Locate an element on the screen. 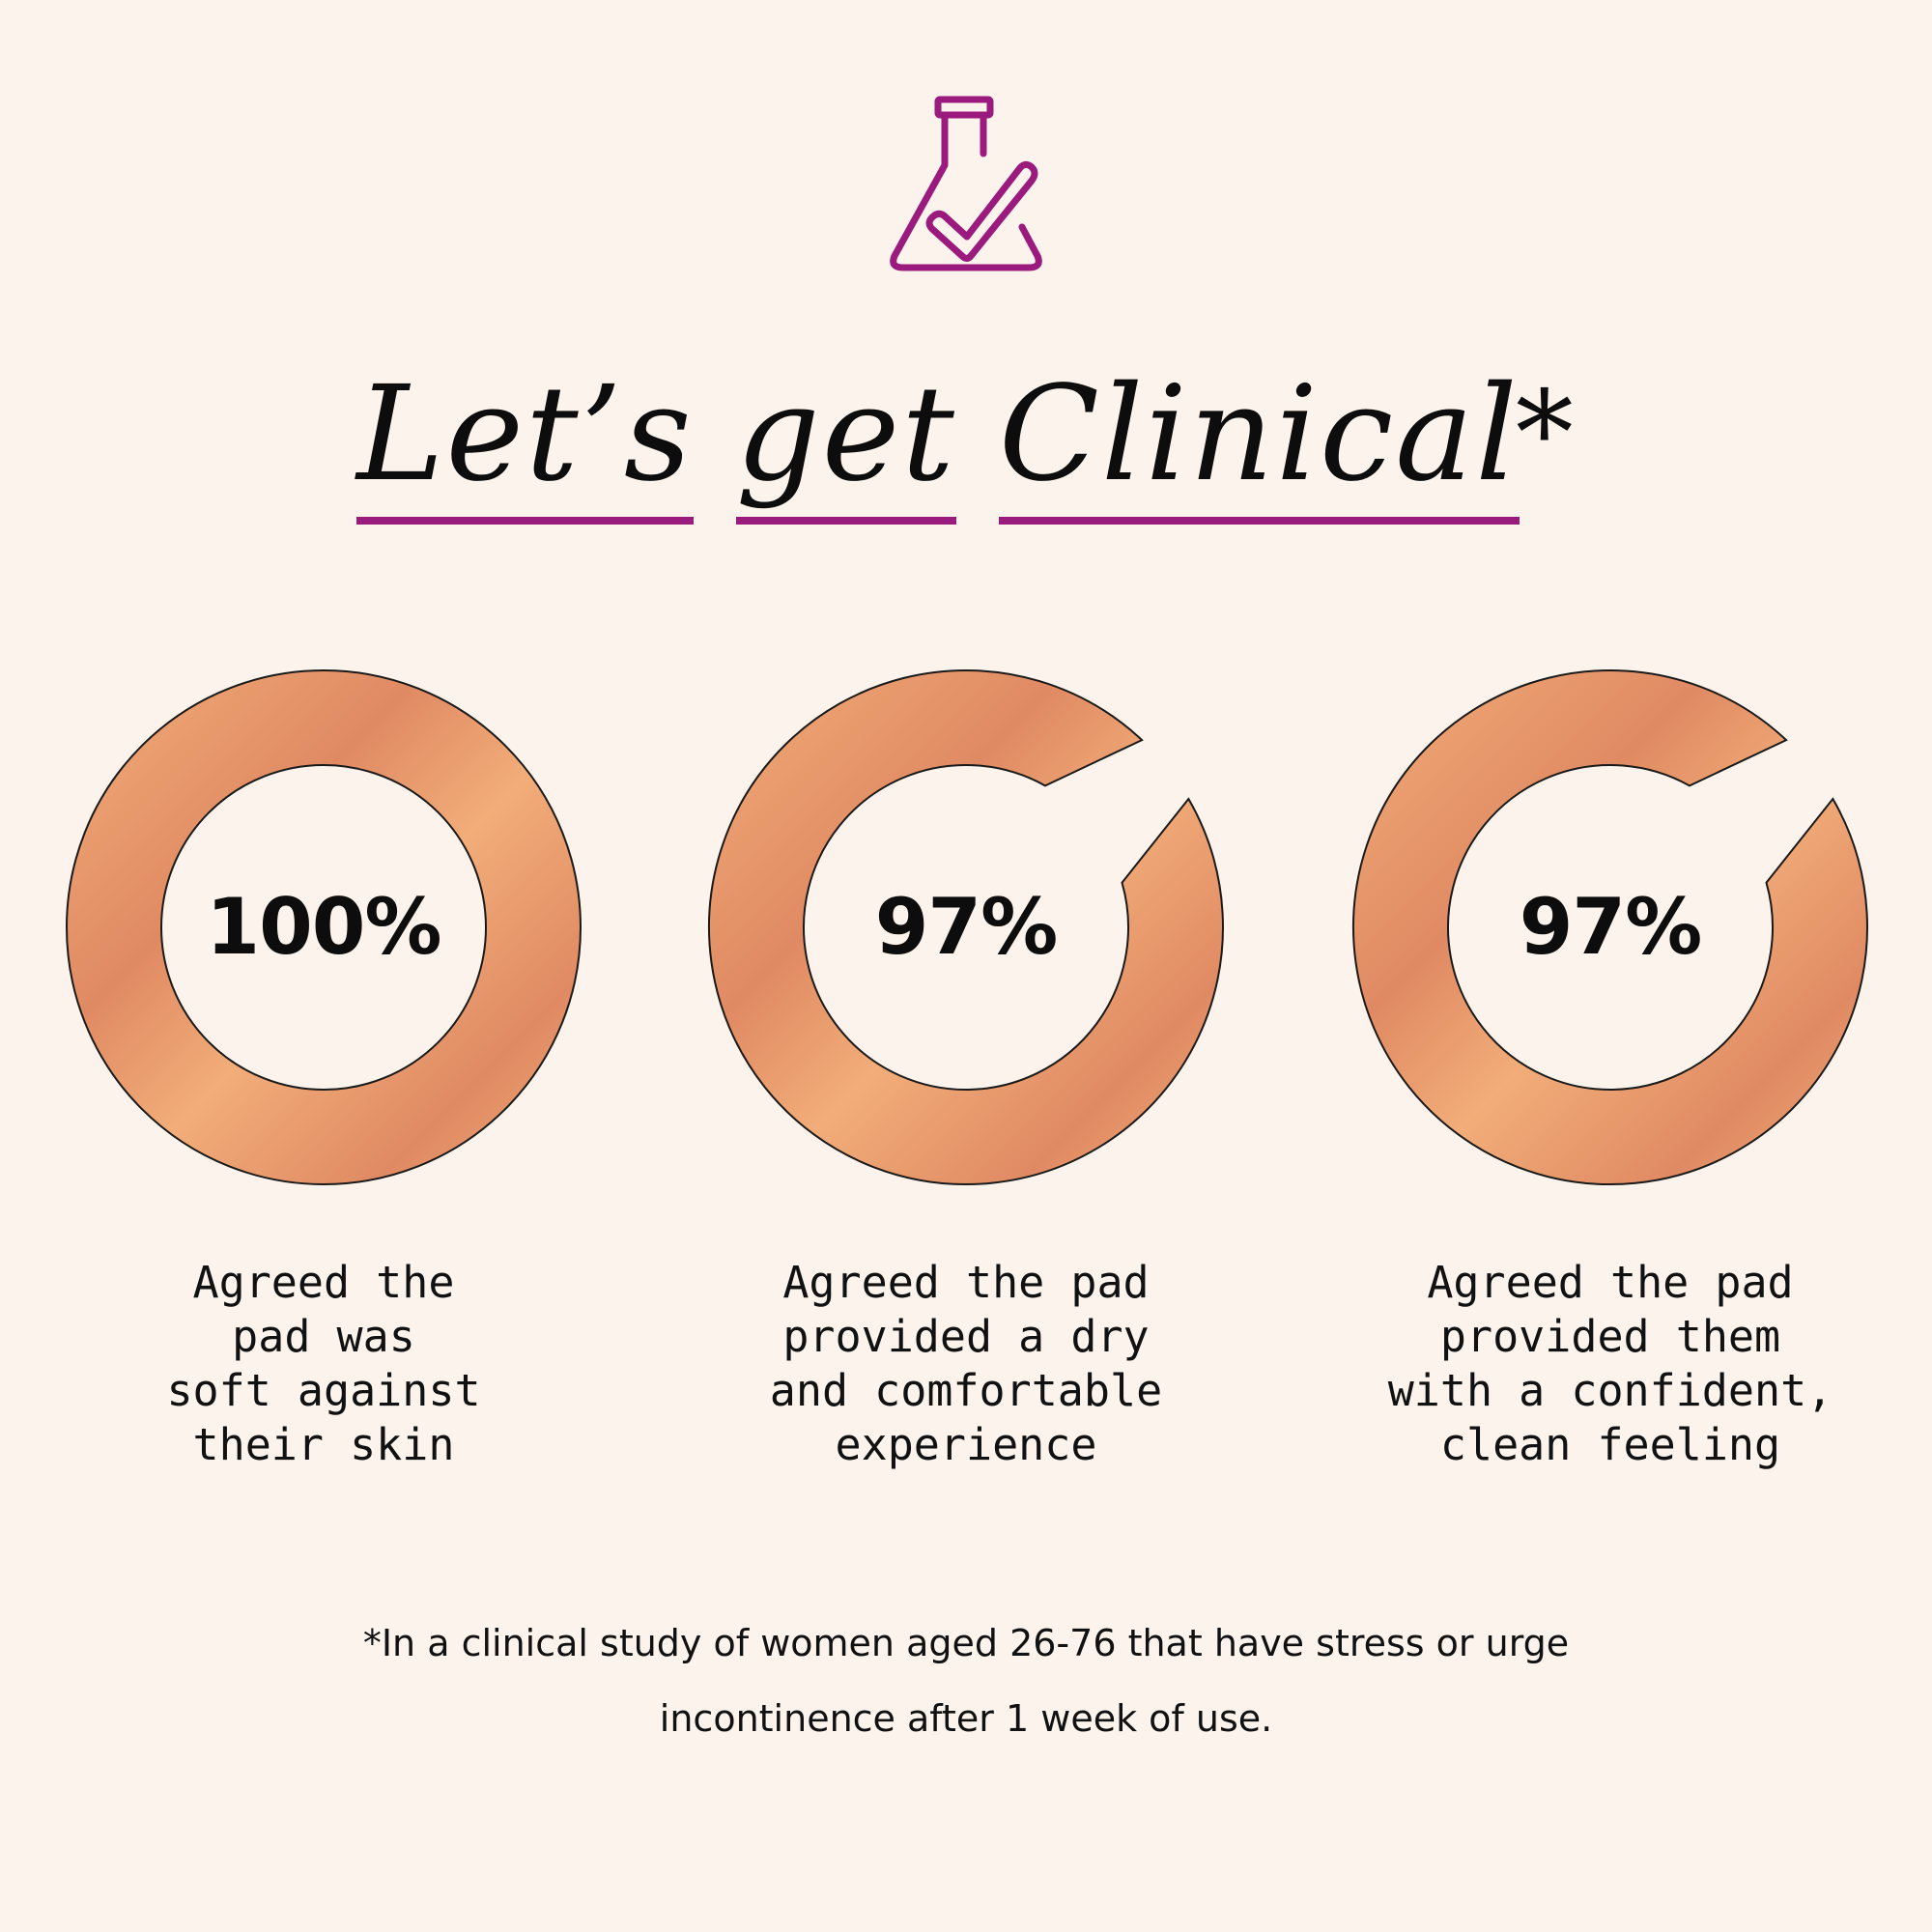  donut-chart-3: 97% is located at coordinates (1610, 927).